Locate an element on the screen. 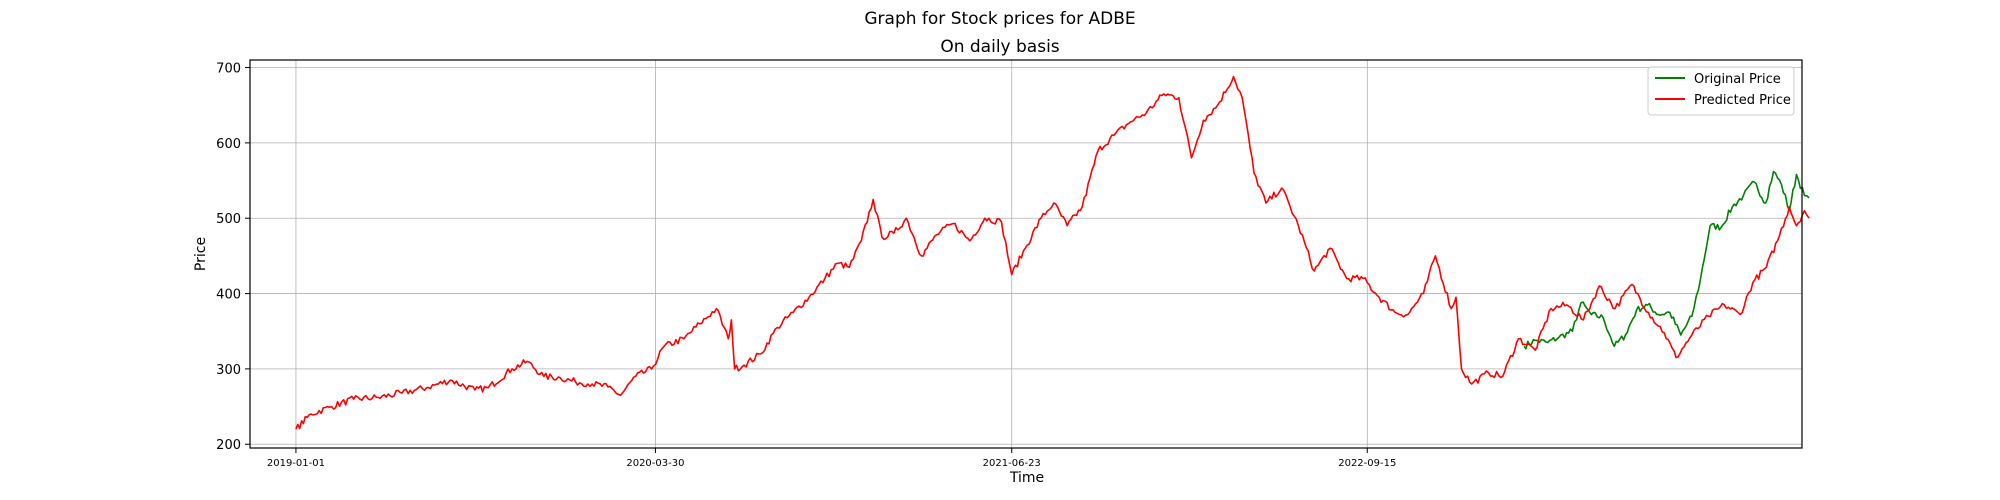 Image resolution: width=2000 pixels, height=500 pixels. chart-subtitle: On daily basis is located at coordinates (999, 47).